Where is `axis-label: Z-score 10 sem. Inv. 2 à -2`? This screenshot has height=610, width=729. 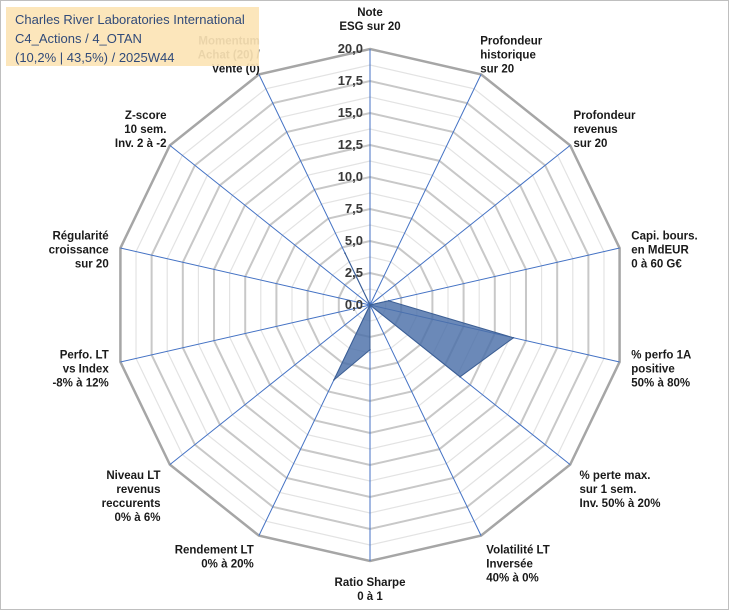 axis-label: Z-score 10 sem. Inv. 2 à -2 is located at coordinates (141, 130).